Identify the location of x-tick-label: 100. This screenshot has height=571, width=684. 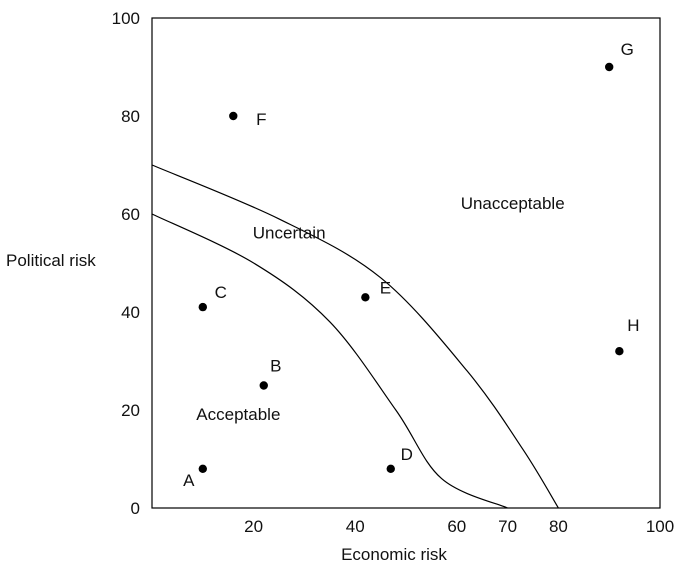
(660, 526).